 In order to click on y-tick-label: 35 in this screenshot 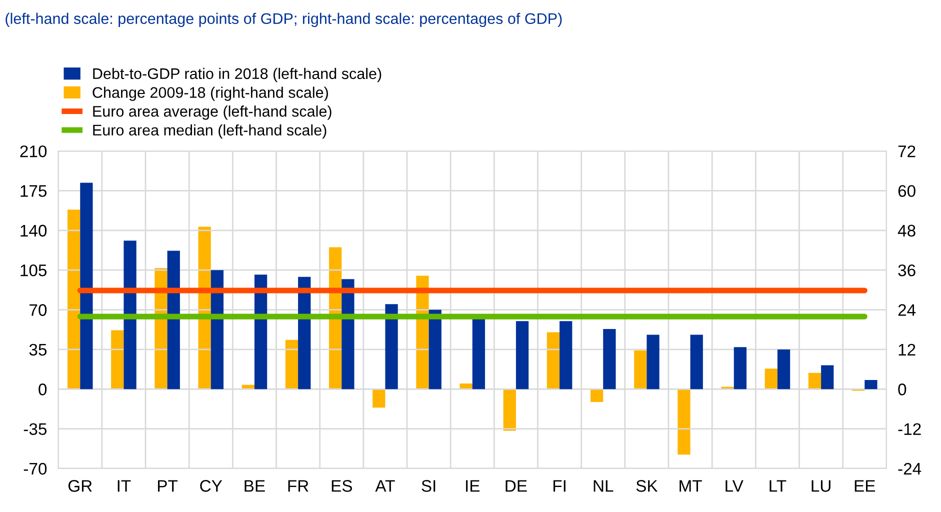, I will do `click(38, 350)`.